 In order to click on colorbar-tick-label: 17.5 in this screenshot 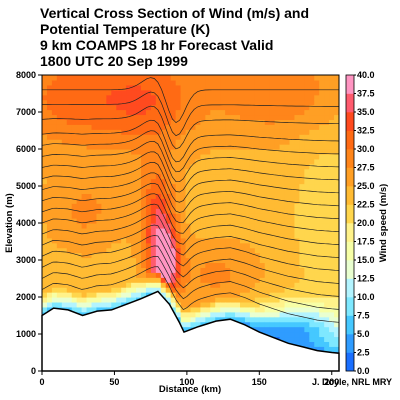, I will do `click(366, 242)`.